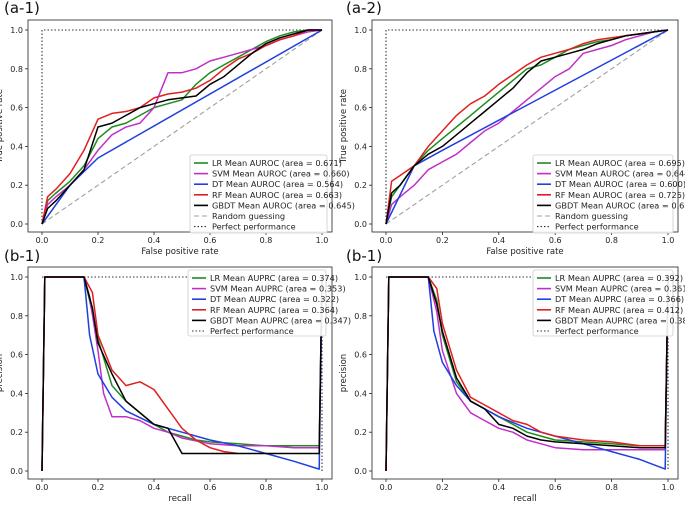 The width and height of the screenshot is (685, 505). I want to click on legend-label-rf: RF Mean AUROC (area = 0.663), so click(277, 195).